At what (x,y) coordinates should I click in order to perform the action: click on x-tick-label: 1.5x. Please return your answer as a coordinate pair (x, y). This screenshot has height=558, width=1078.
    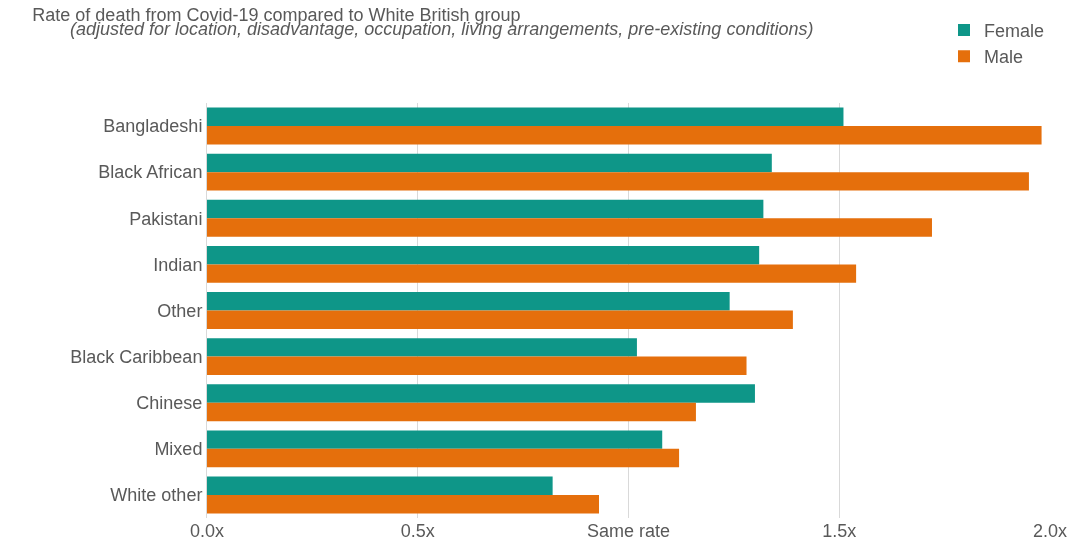
    Looking at the image, I should click on (839, 531).